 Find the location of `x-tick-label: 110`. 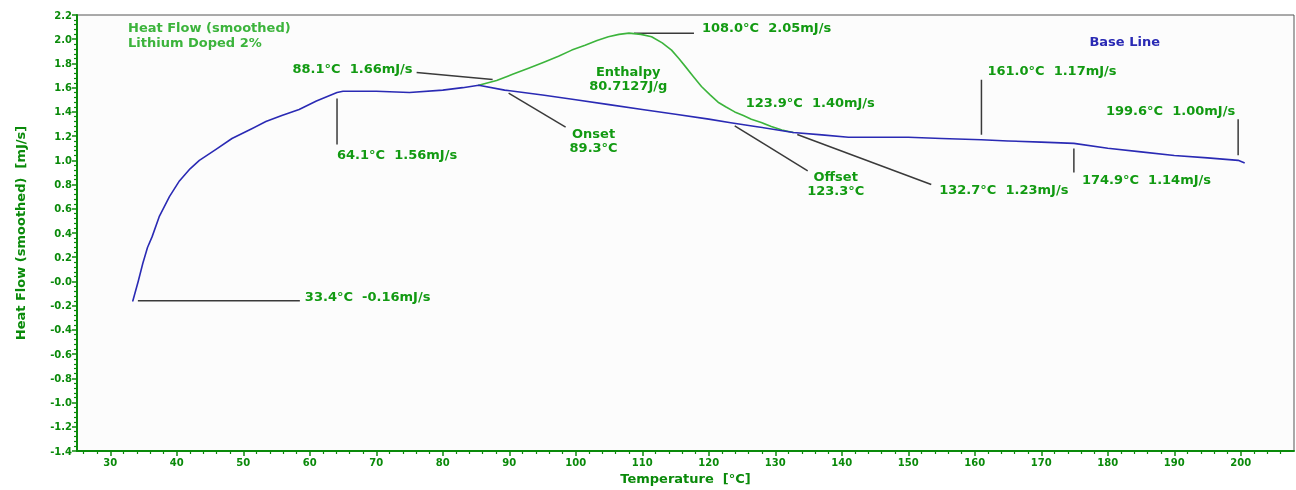

x-tick-label: 110 is located at coordinates (642, 462).